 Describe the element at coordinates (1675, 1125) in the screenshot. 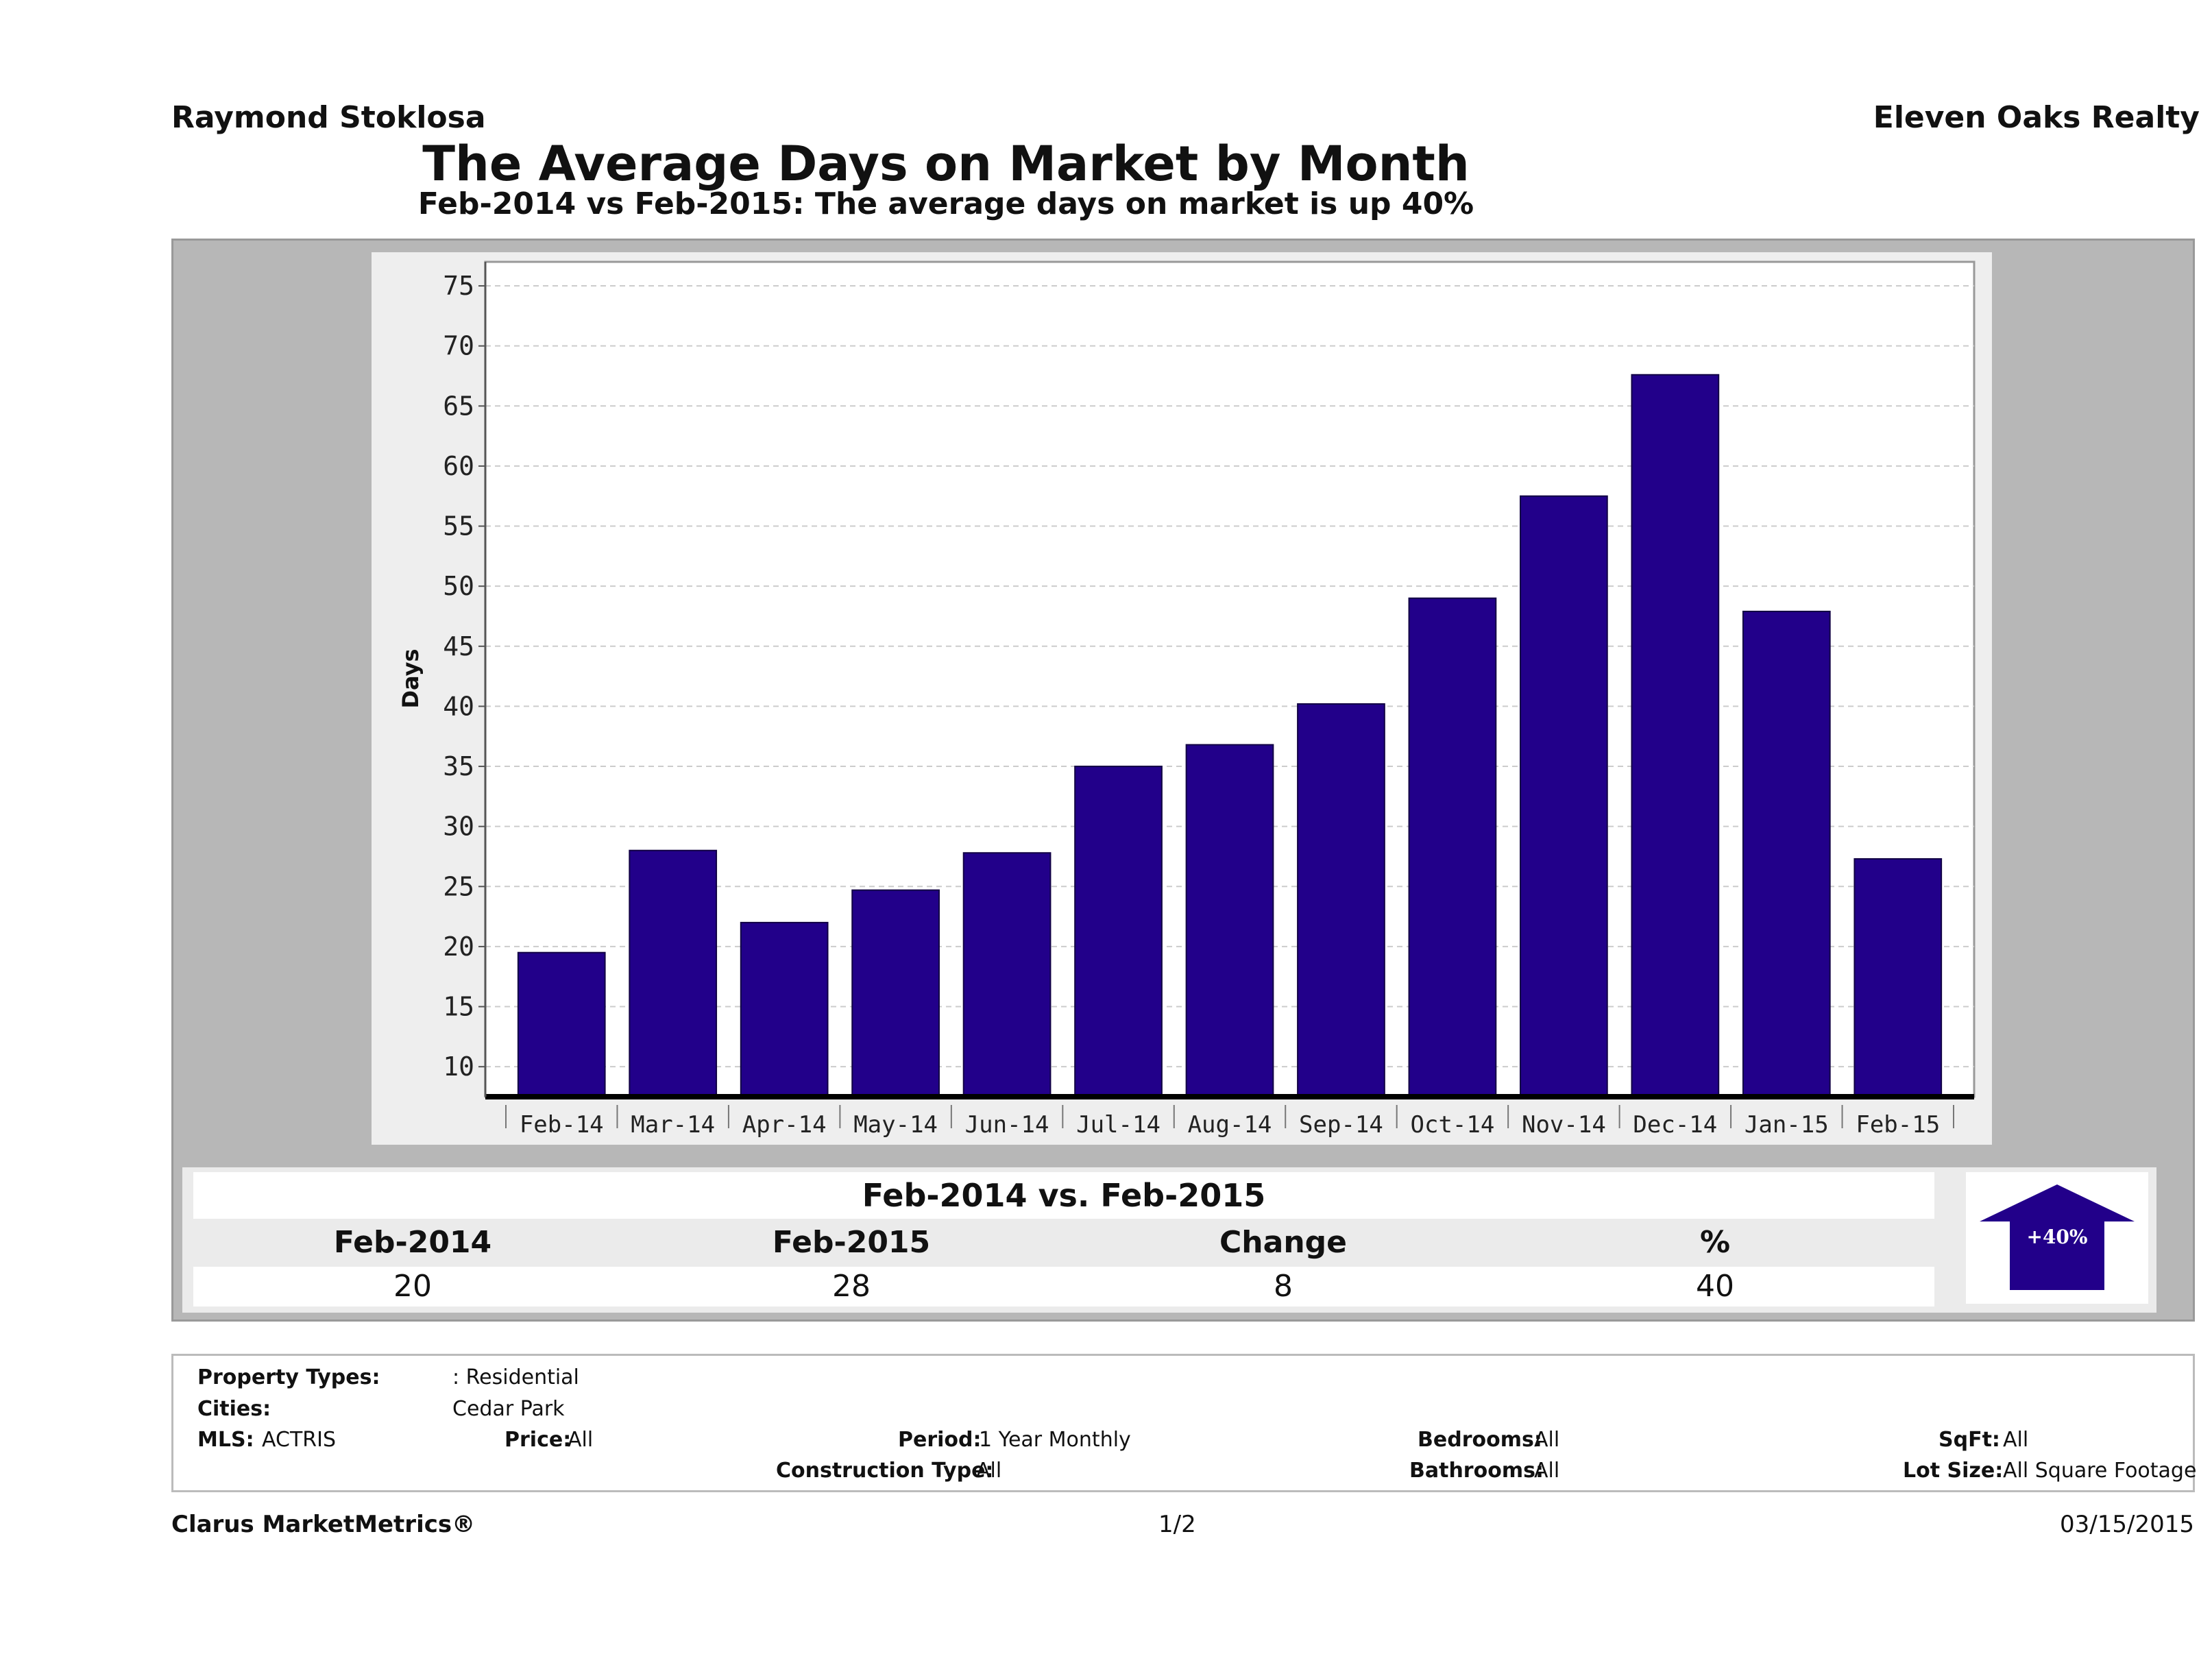

I see `x-tick-label: Dec-14` at that location.